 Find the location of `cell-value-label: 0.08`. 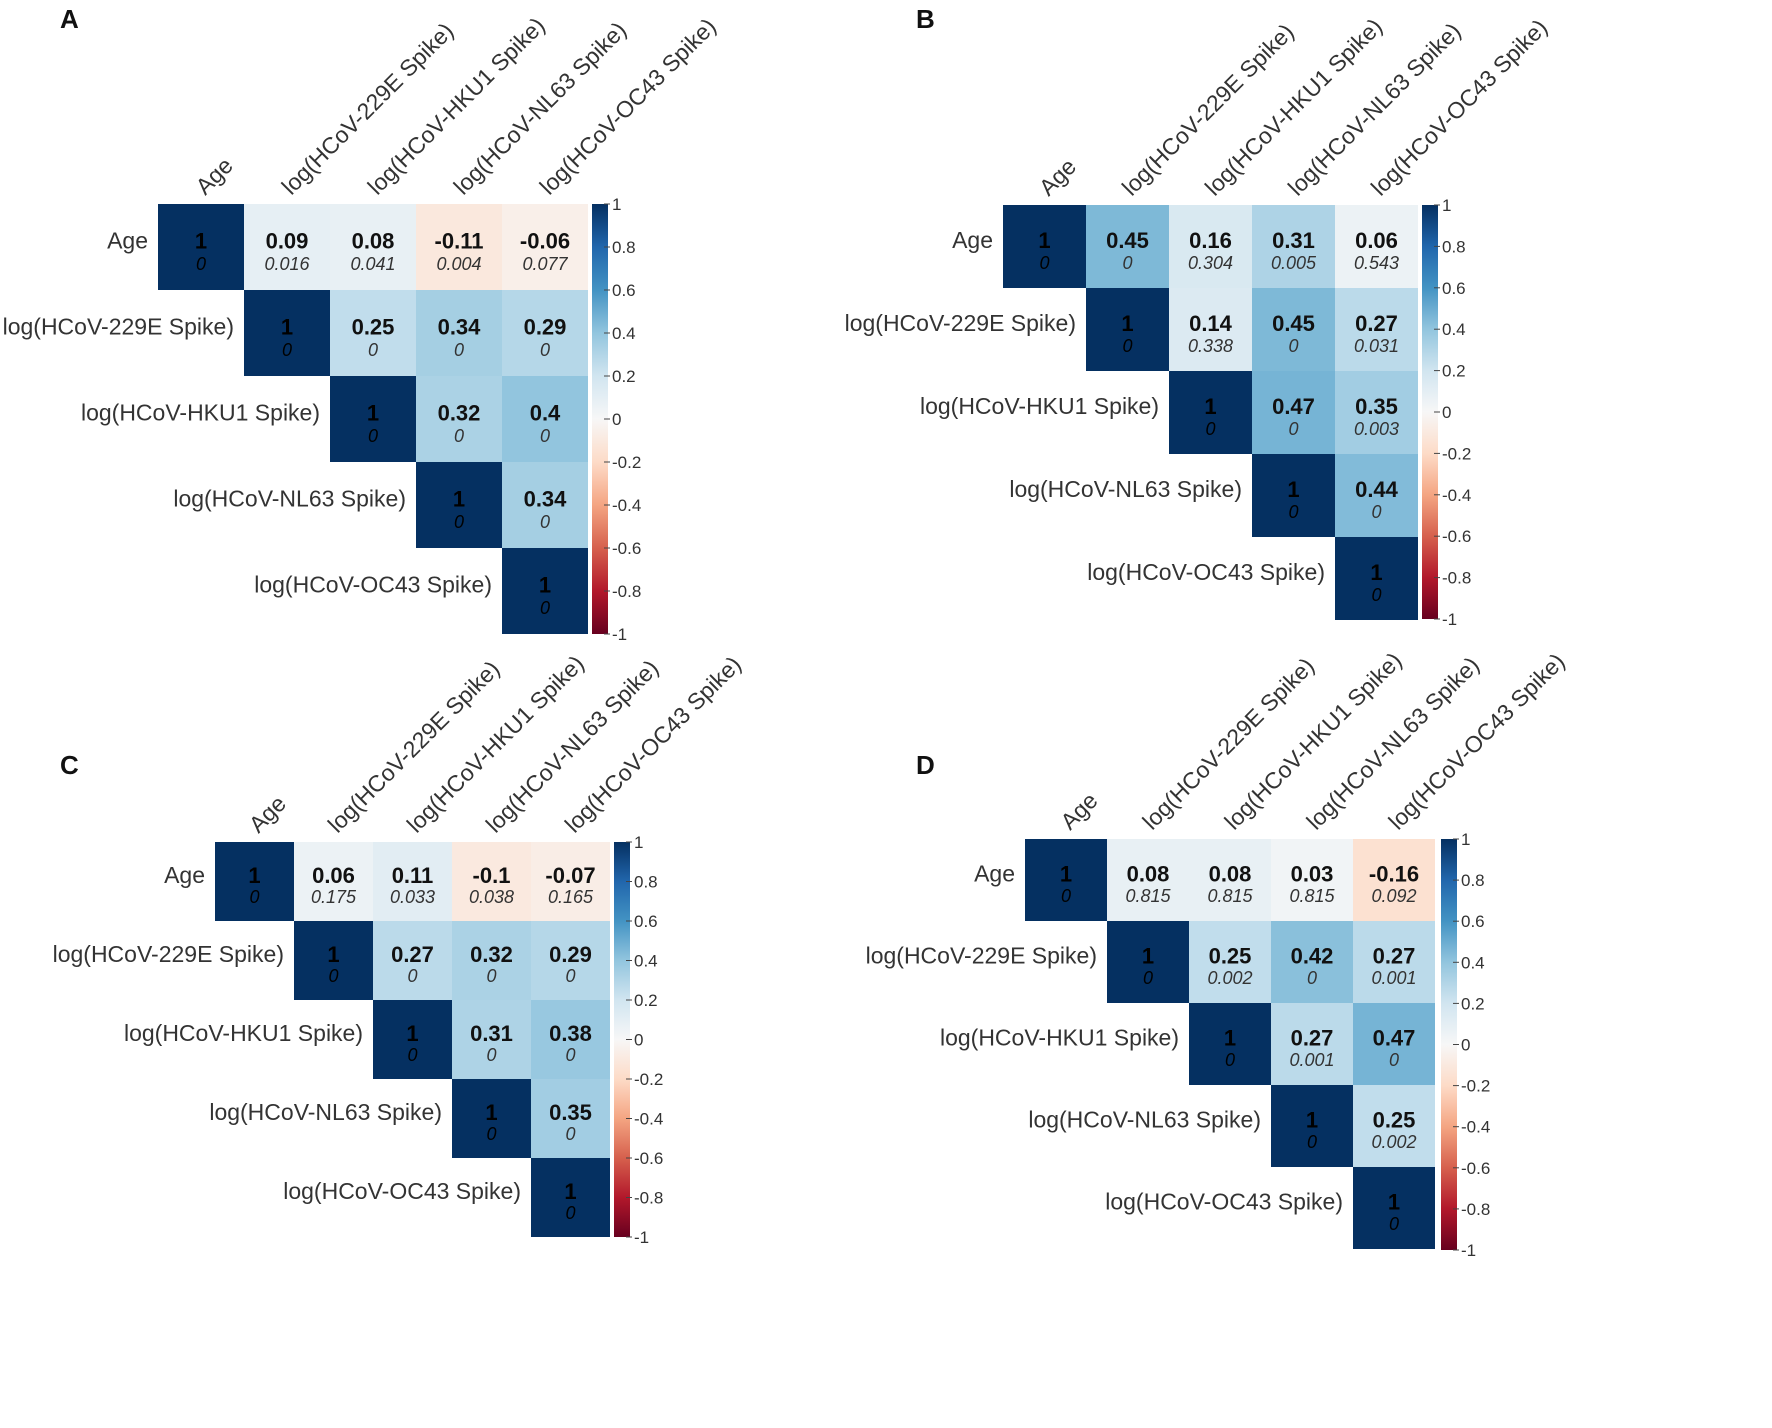

cell-value-label: 0.08 is located at coordinates (373, 241).